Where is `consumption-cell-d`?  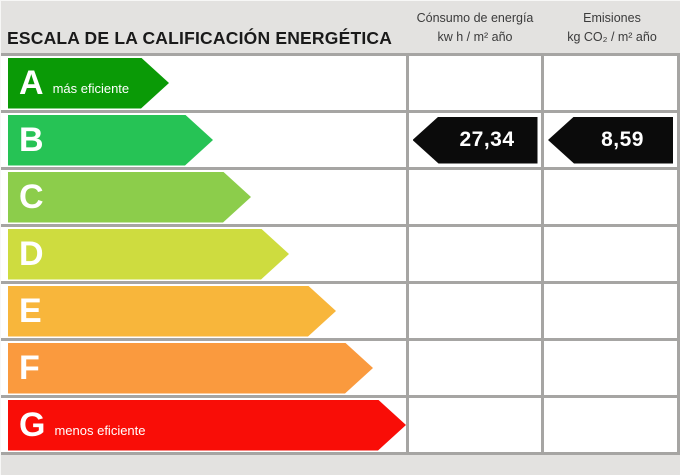 consumption-cell-d is located at coordinates (473, 254).